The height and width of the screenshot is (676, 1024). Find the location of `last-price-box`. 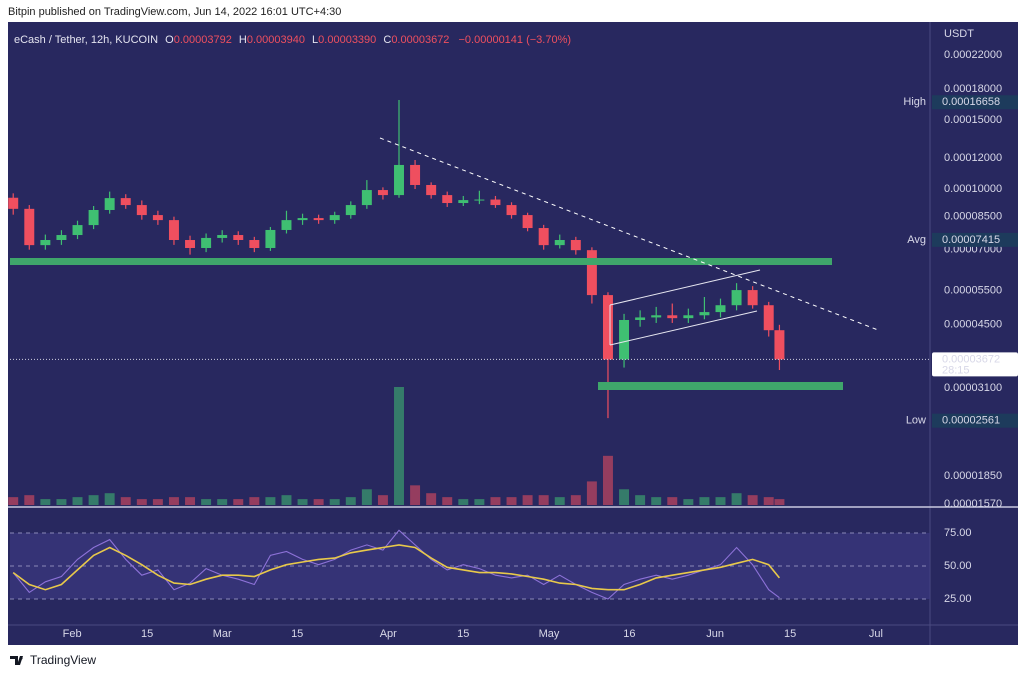

last-price-box is located at coordinates (975, 364).